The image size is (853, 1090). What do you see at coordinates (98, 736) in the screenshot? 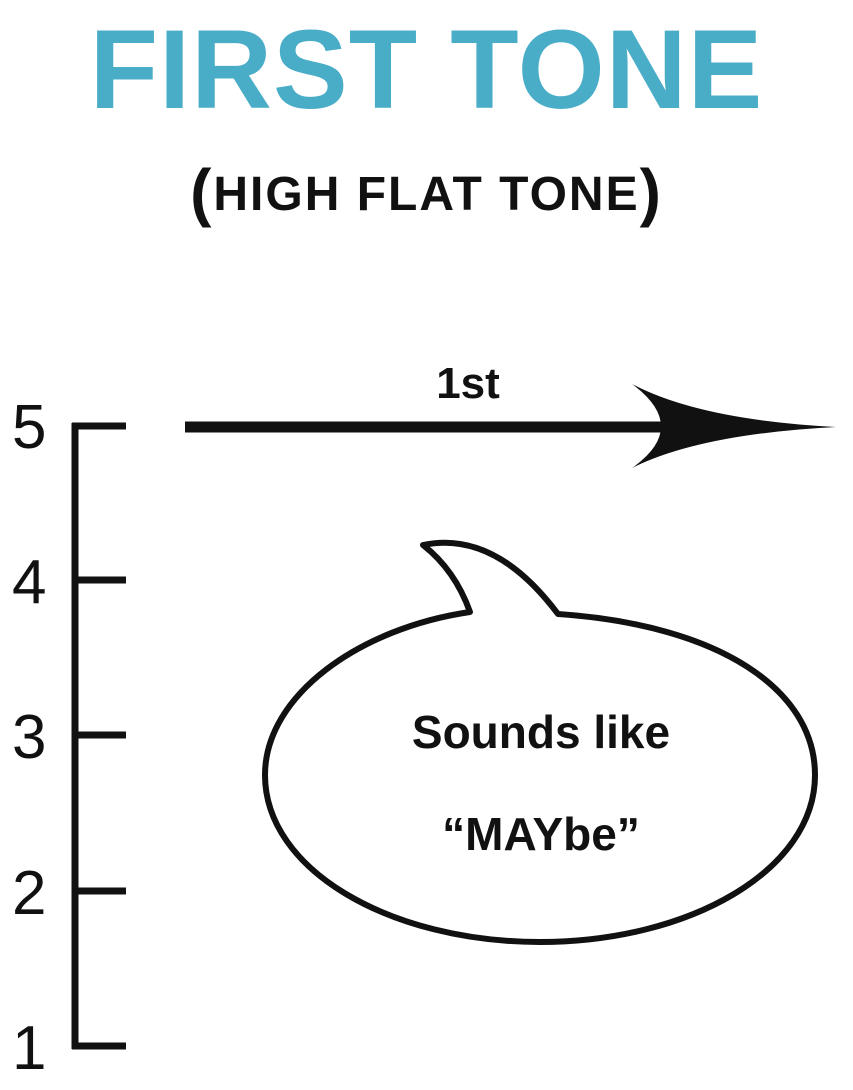
I see `pitch-scale` at bounding box center [98, 736].